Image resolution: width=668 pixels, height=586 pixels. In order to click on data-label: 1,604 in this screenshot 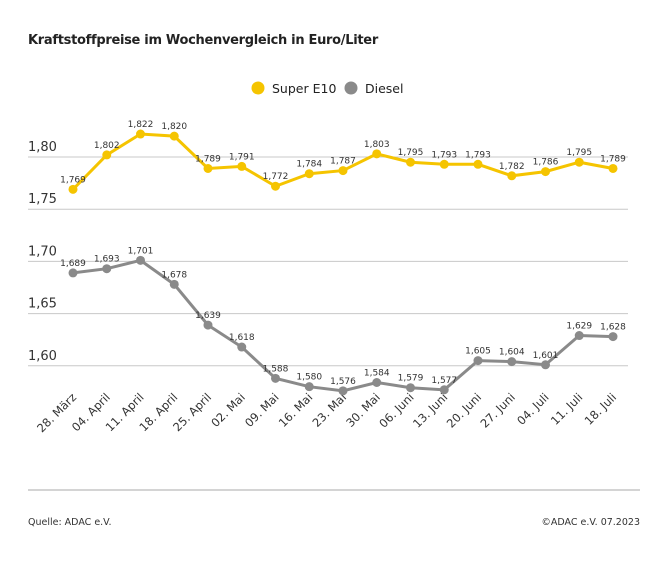, I will do `click(512, 353)`.